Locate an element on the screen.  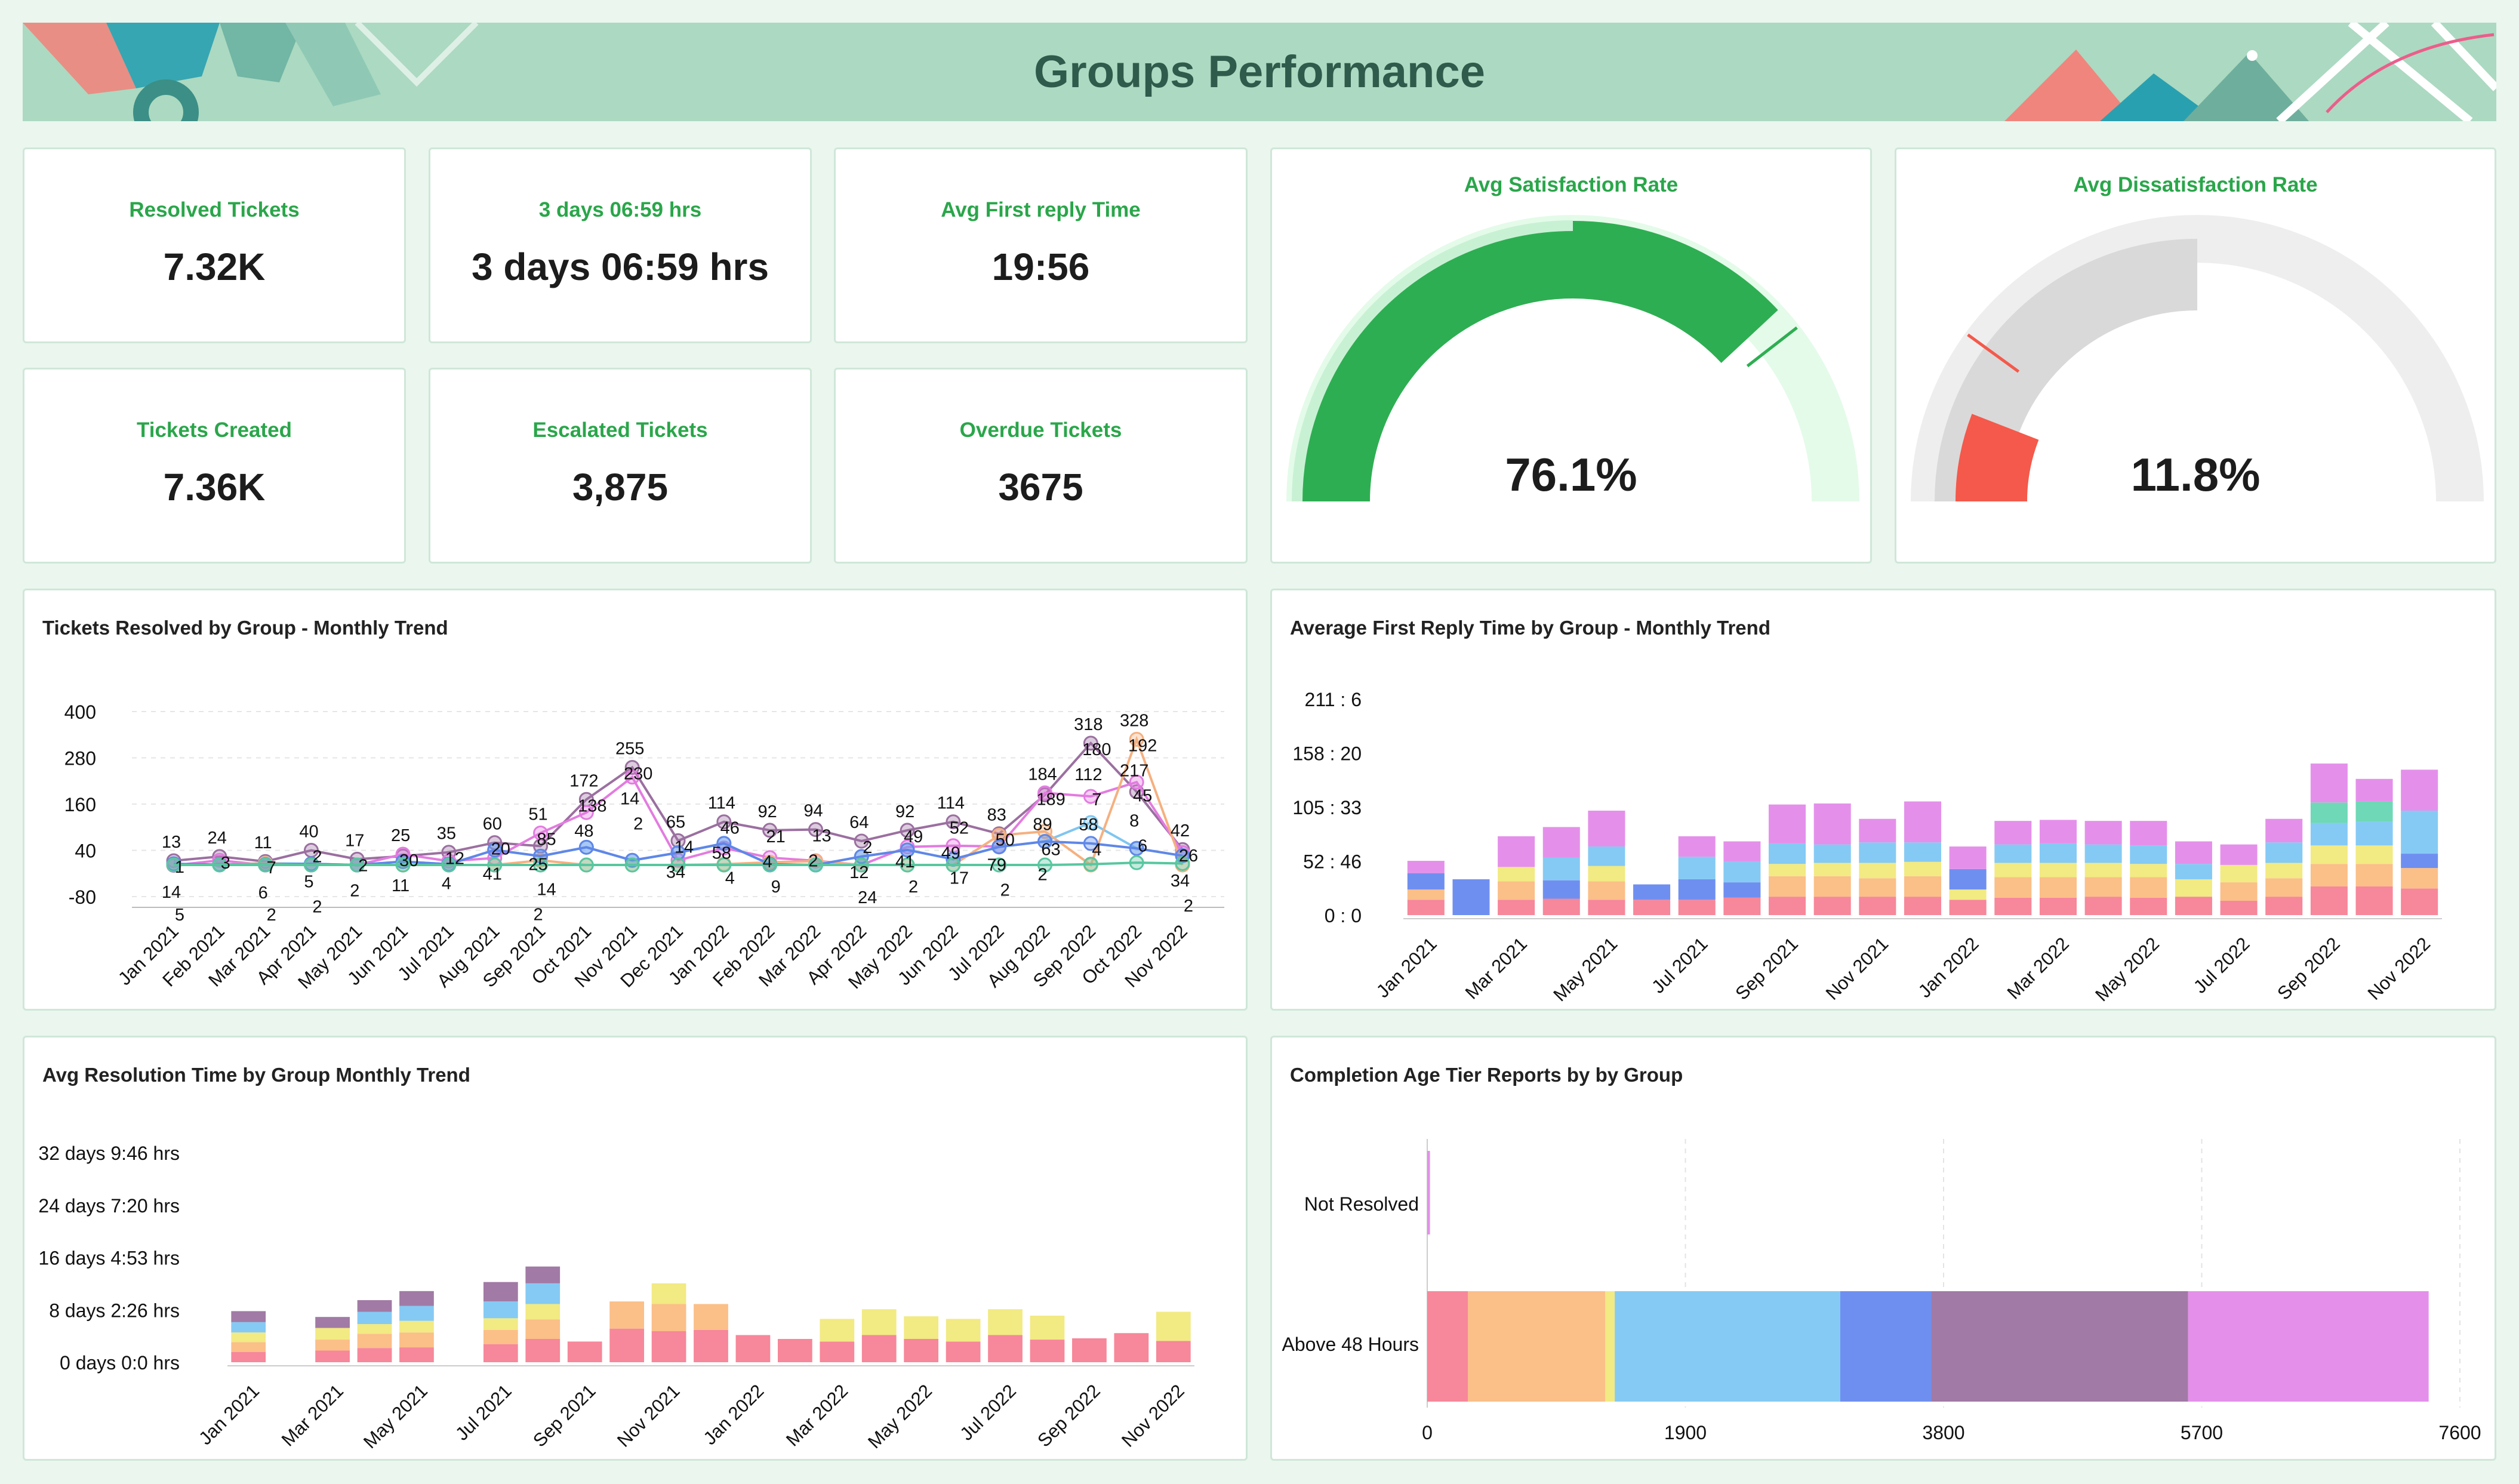
data-label: 25 is located at coordinates (400, 836).